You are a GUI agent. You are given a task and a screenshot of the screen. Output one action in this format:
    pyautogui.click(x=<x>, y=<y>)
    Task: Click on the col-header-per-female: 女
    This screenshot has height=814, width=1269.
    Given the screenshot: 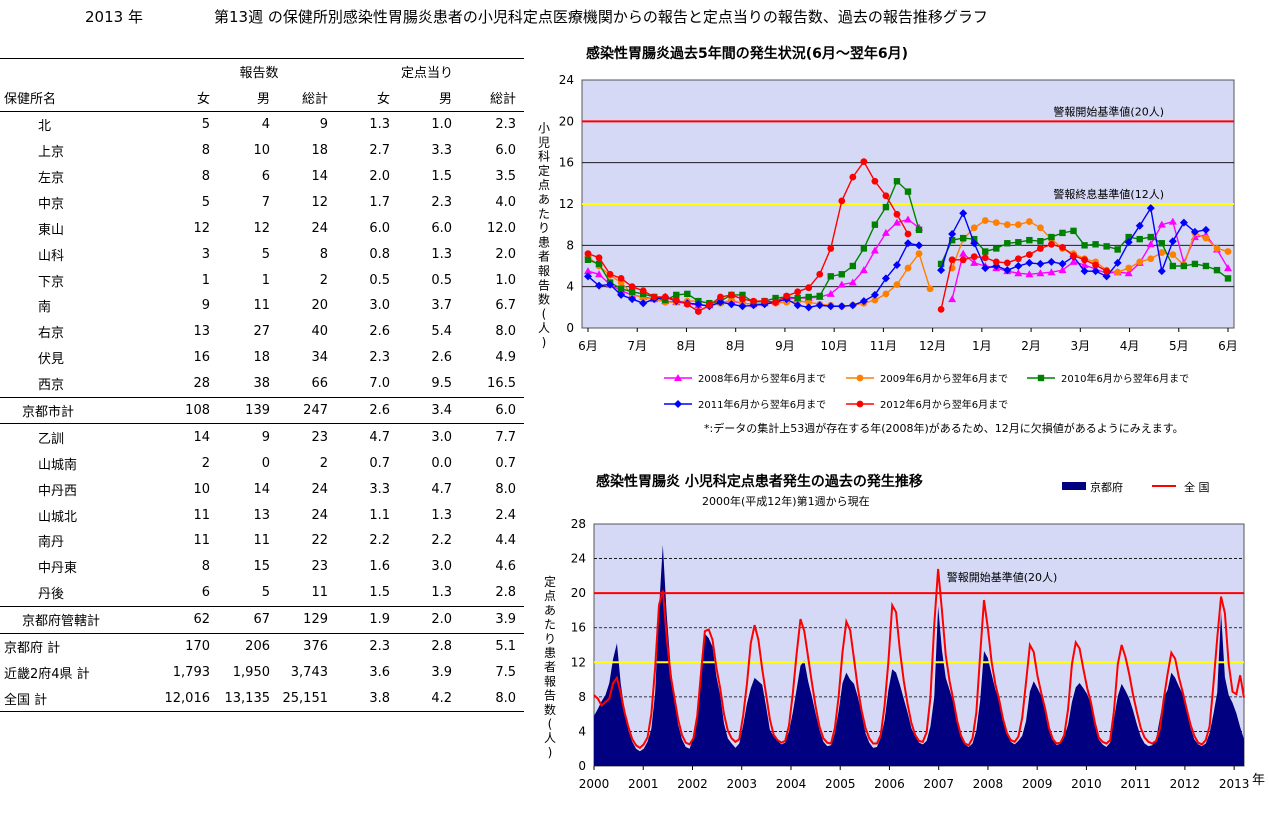 What is the action you would take?
    pyautogui.click(x=359, y=98)
    